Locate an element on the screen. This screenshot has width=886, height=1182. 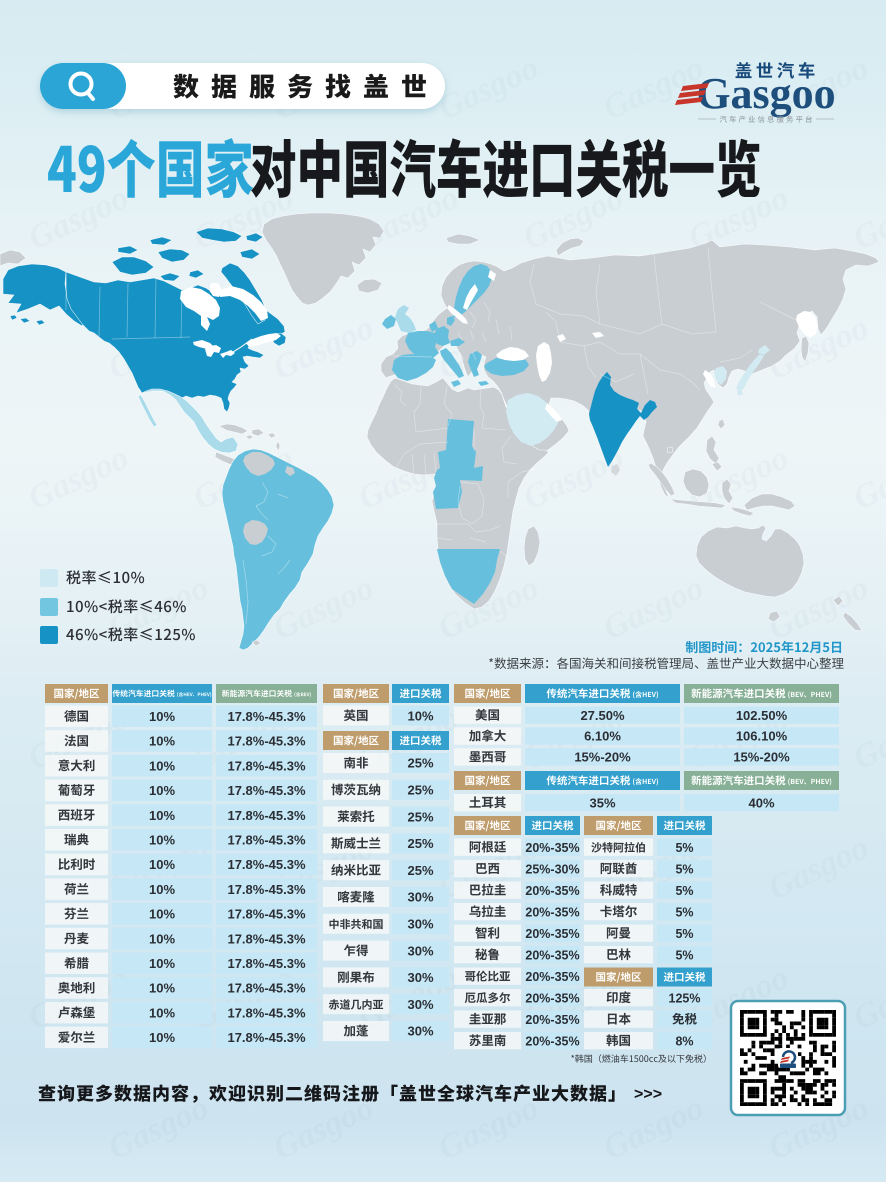
svg-text: 27.50% is located at coordinates (602, 715).